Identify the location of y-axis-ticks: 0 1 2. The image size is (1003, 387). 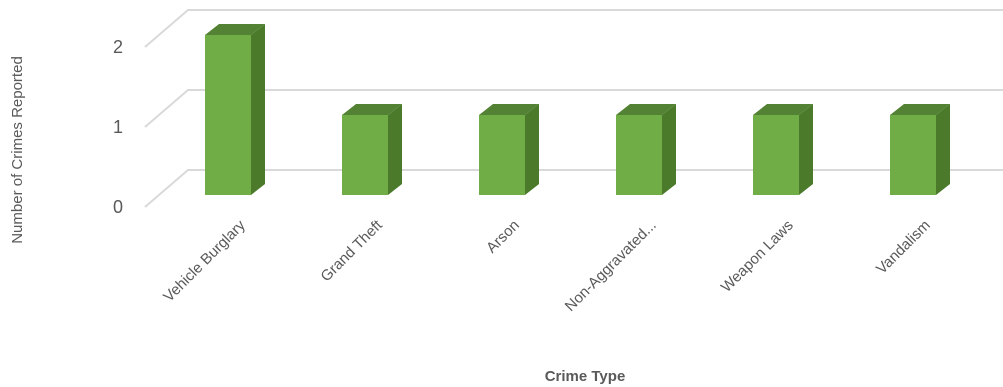
(118, 127).